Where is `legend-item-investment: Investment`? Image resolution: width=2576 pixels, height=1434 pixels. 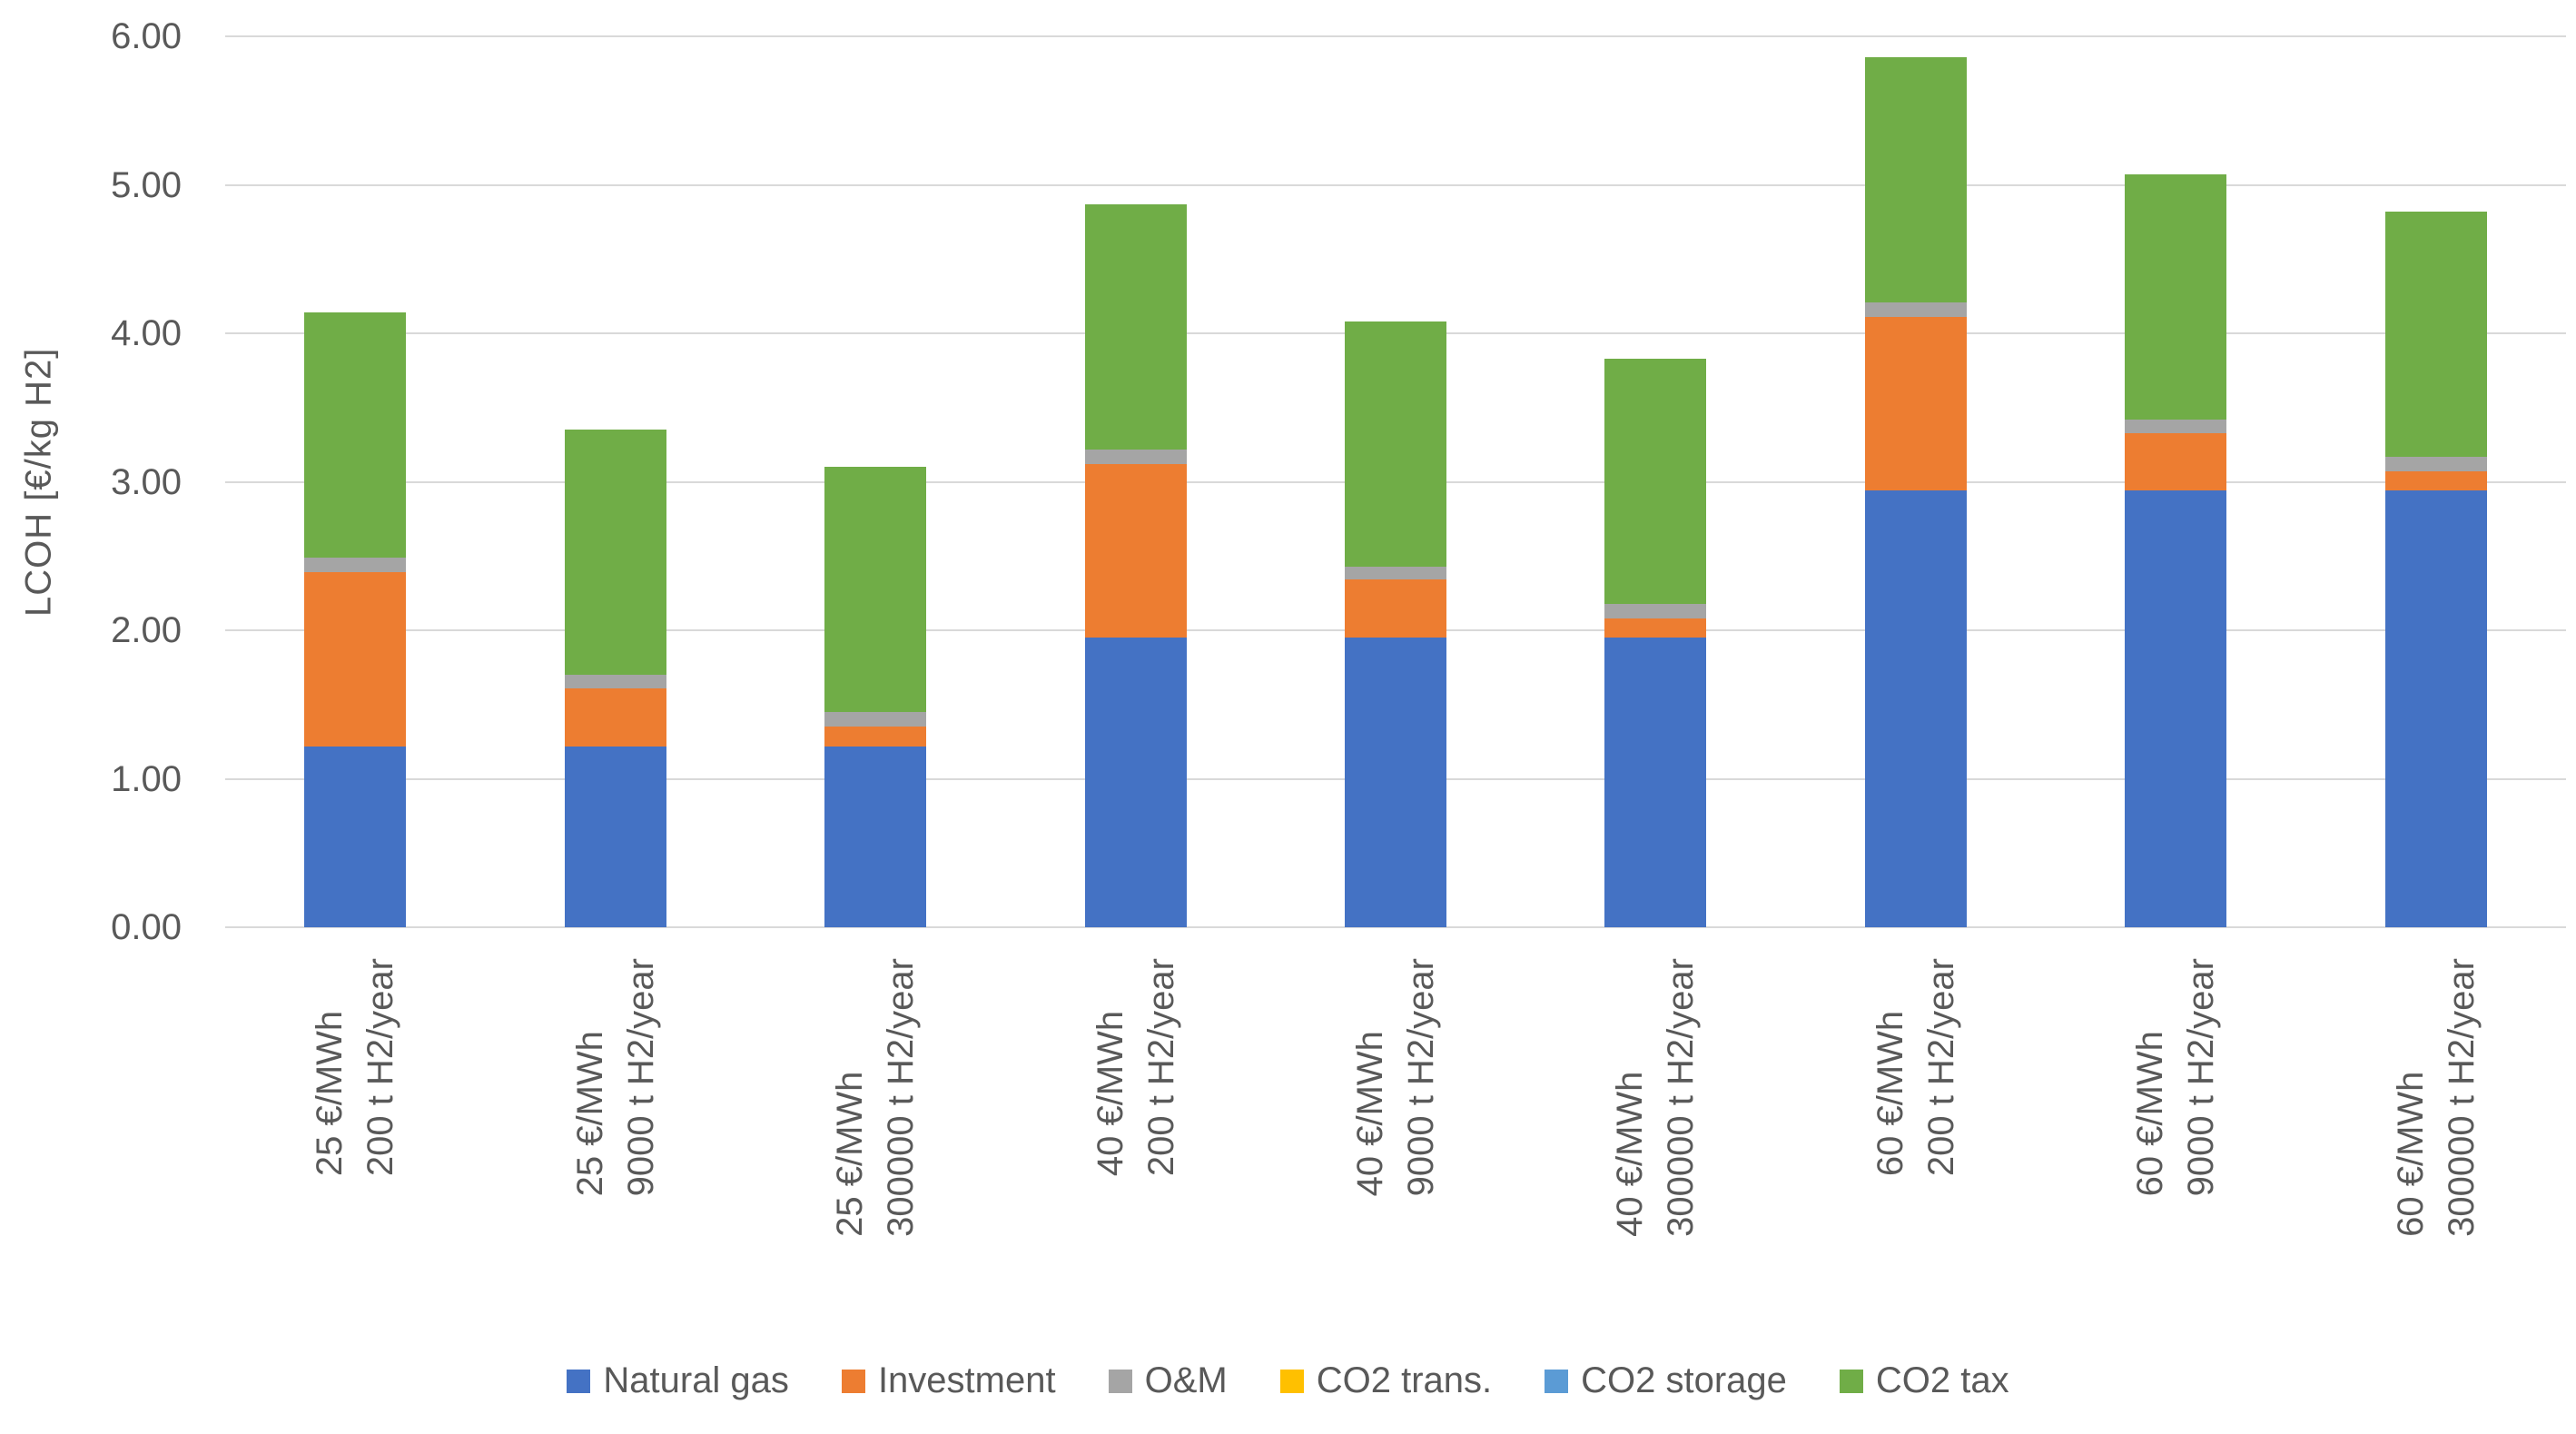
legend-item-investment: Investment is located at coordinates (948, 1380).